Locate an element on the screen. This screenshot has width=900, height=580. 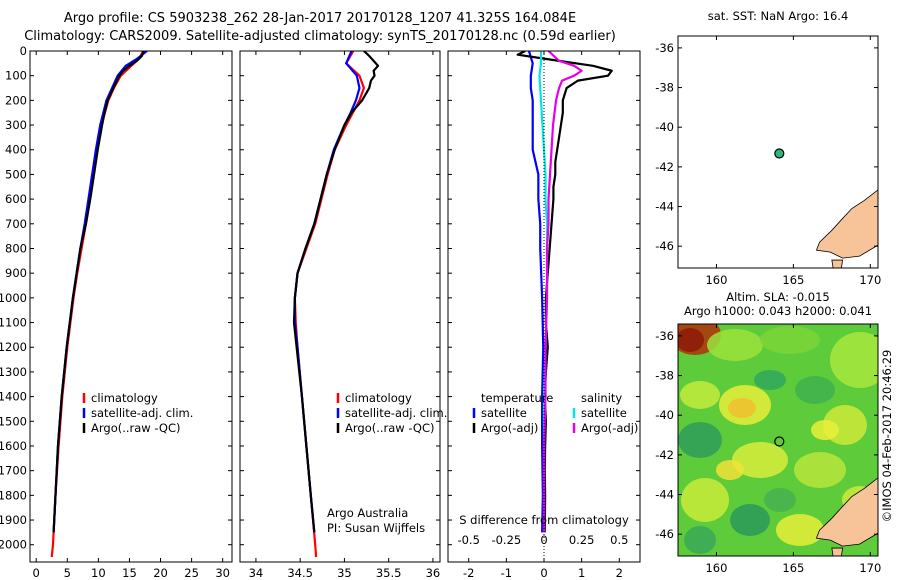
x-tick-label: 35 is located at coordinates (344, 573).